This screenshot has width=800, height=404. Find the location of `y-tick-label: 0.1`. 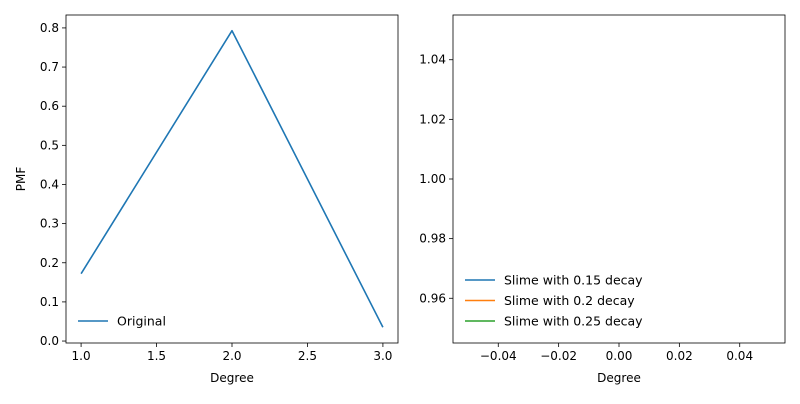

y-tick-label: 0.1 is located at coordinates (49, 302).